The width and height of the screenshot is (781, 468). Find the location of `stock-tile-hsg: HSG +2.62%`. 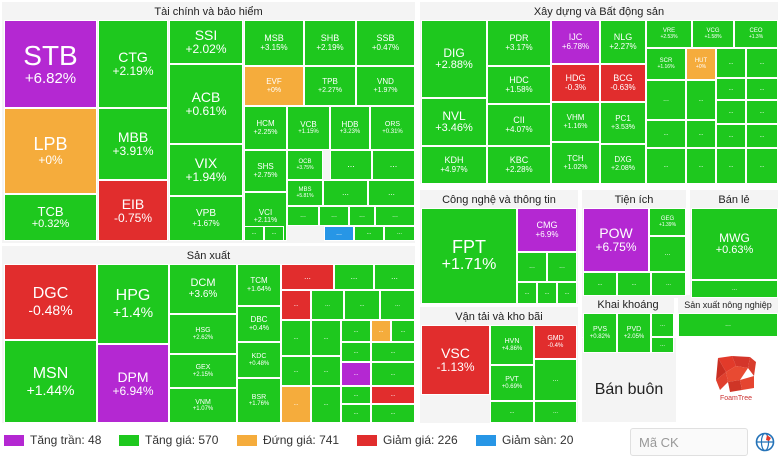

stock-tile-hsg: HSG +2.62% is located at coordinates (203, 334).